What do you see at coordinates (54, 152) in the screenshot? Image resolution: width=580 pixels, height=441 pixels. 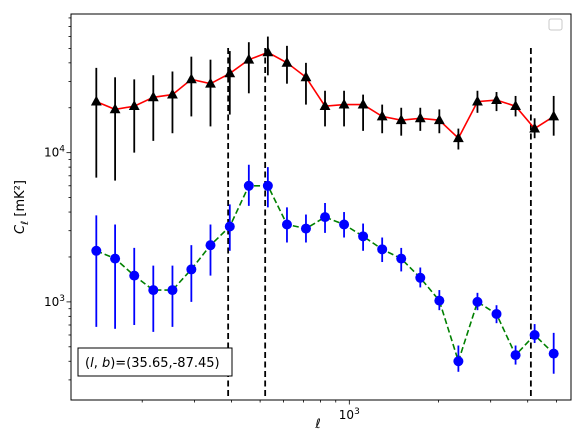 I see `y-tick-label: 104` at bounding box center [54, 152].